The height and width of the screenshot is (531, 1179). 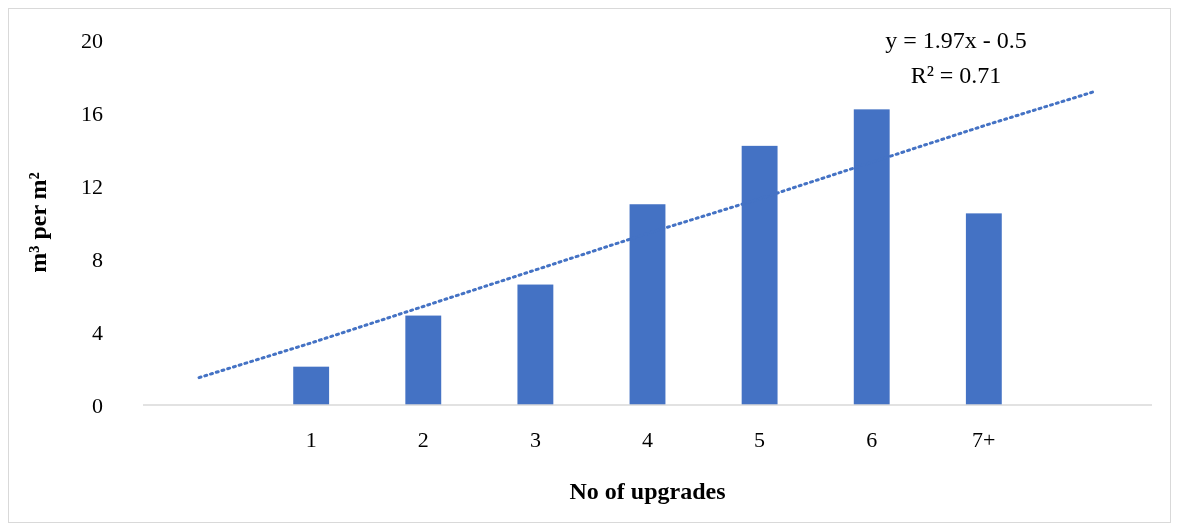 What do you see at coordinates (956, 40) in the screenshot?
I see `annotation: y = 1.97x - 0.5` at bounding box center [956, 40].